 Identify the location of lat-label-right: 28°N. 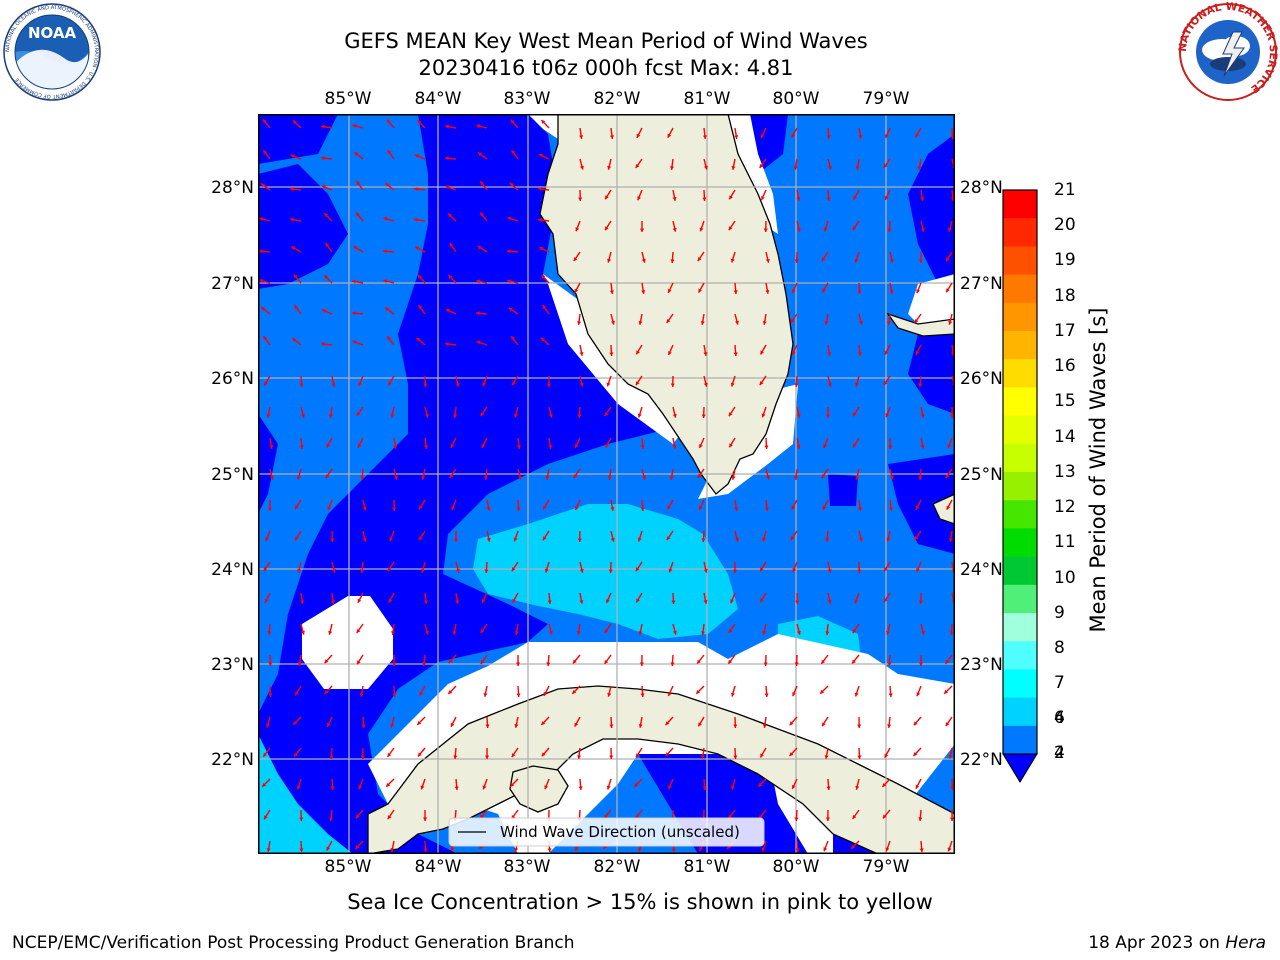
(981, 188).